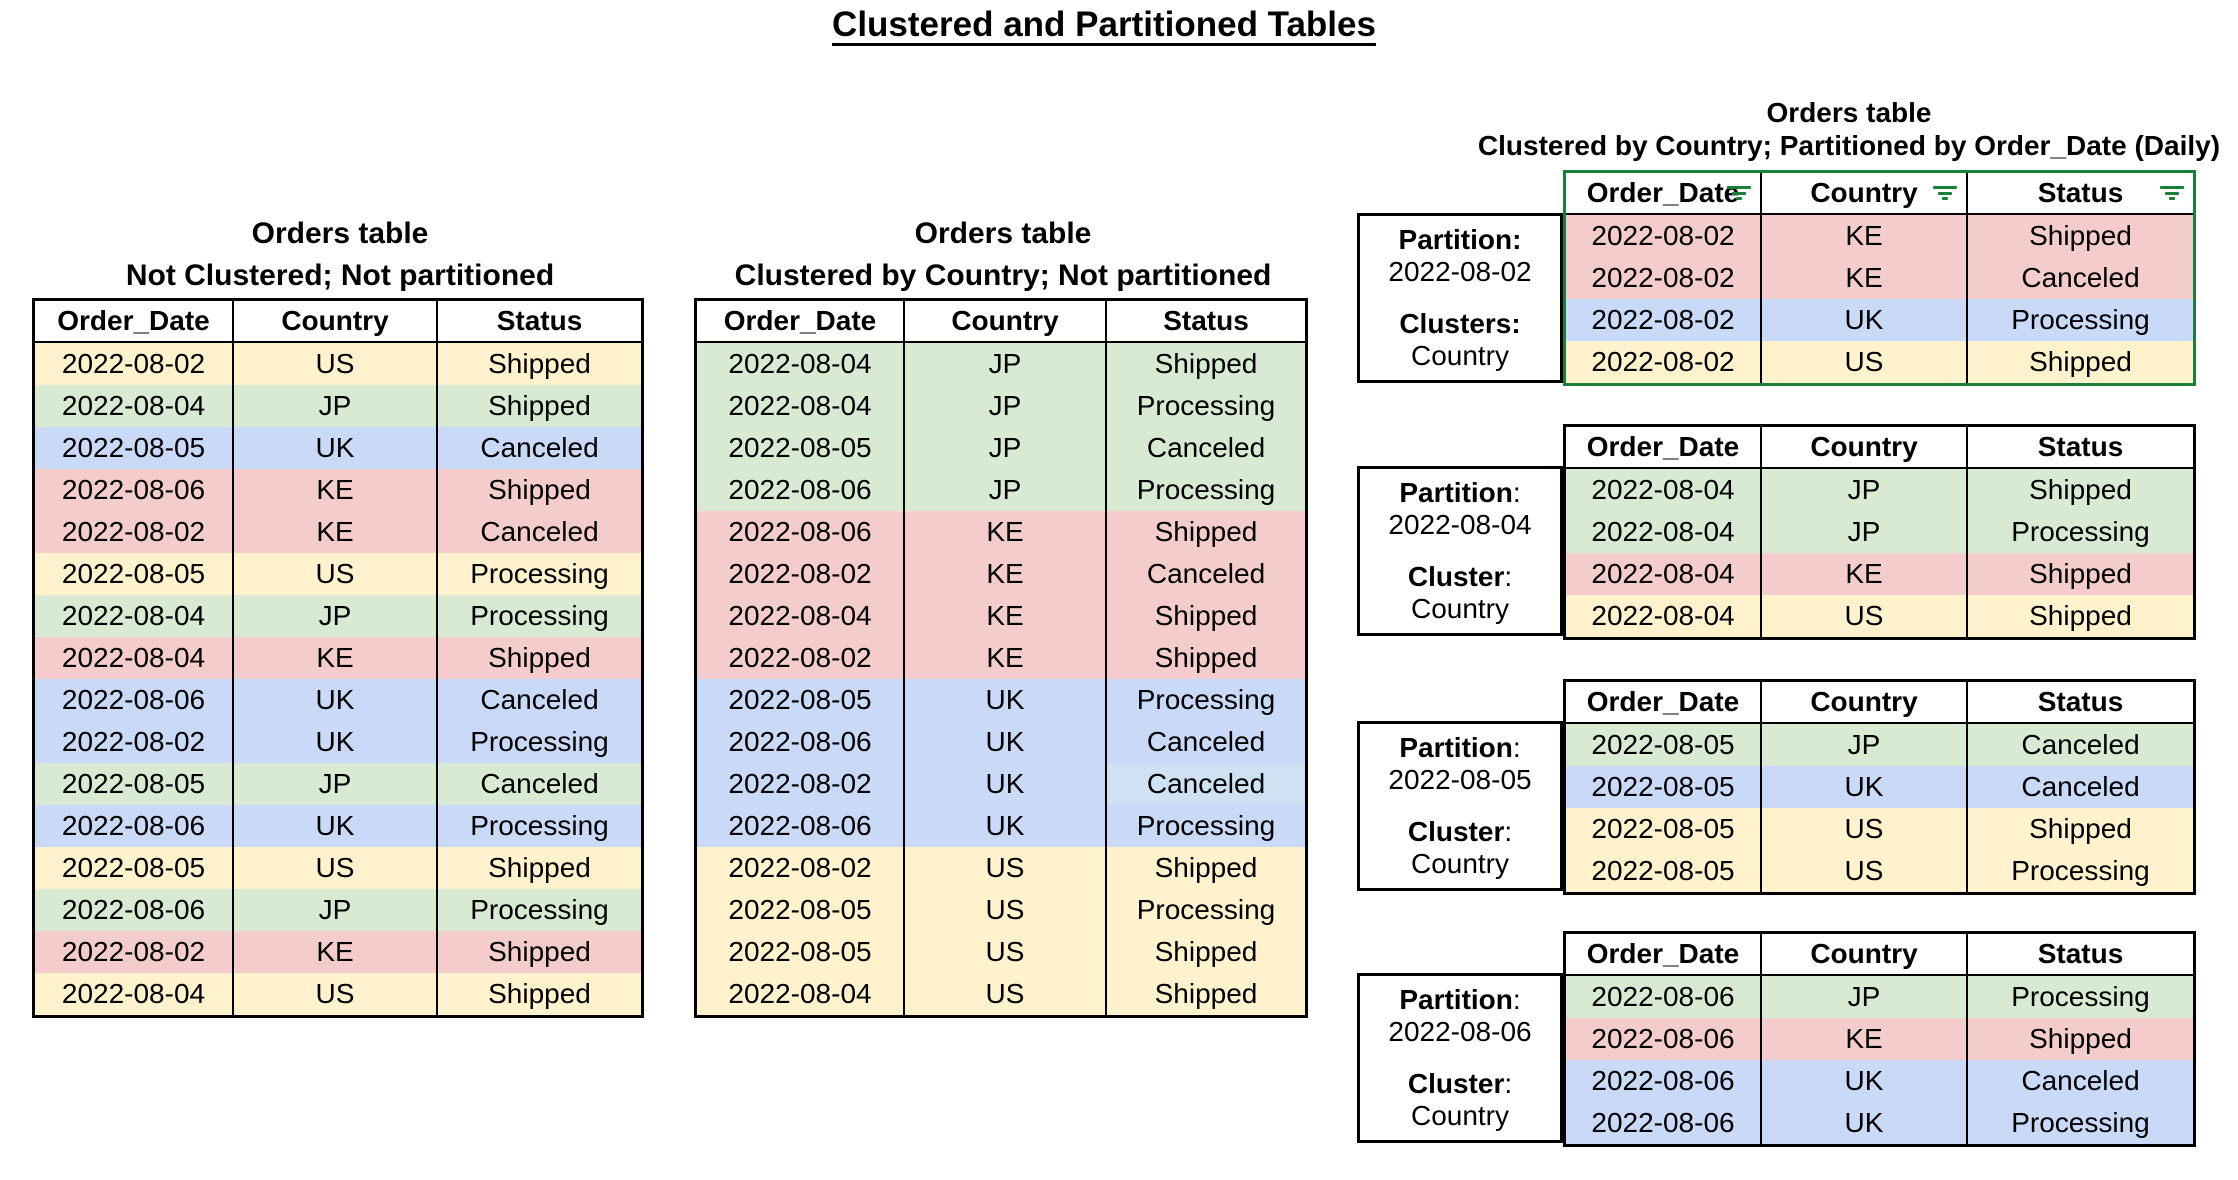 The image size is (2238, 1180). Describe the element at coordinates (1879, 574) in the screenshot. I see `table-row: 2022-08-04 KE Shipped` at that location.